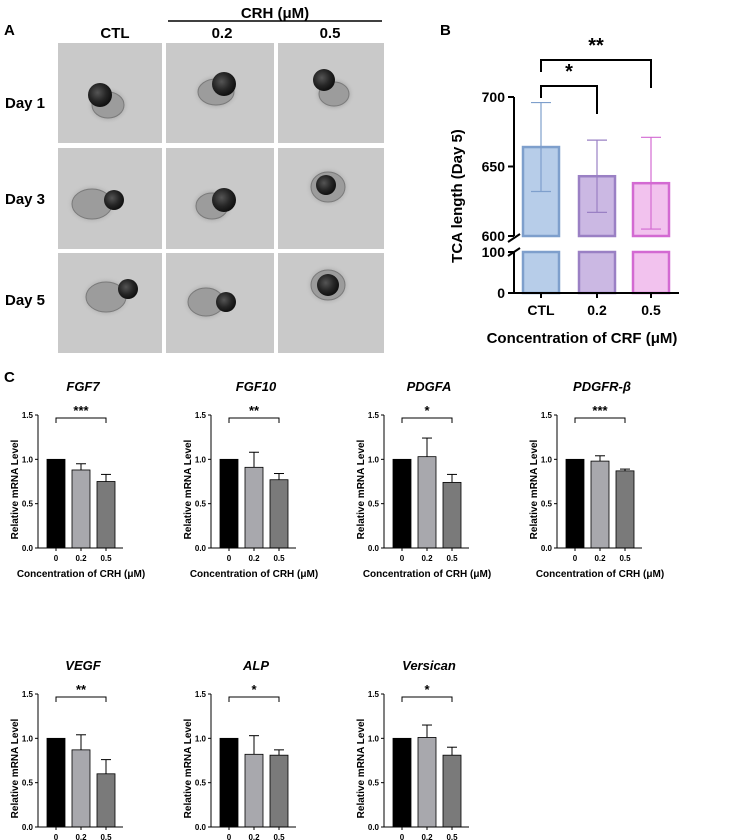 Image resolution: width=736 pixels, height=840 pixels. What do you see at coordinates (494, 97) in the screenshot?
I see `y-tick-label: 700` at bounding box center [494, 97].